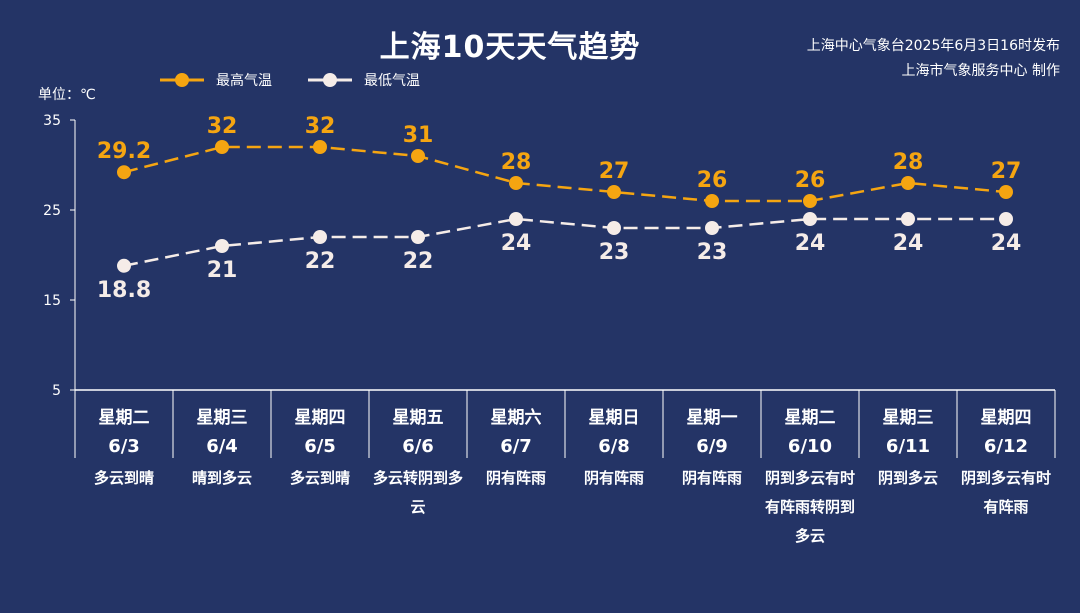  I want to click on date-label: 6/10, so click(810, 446).